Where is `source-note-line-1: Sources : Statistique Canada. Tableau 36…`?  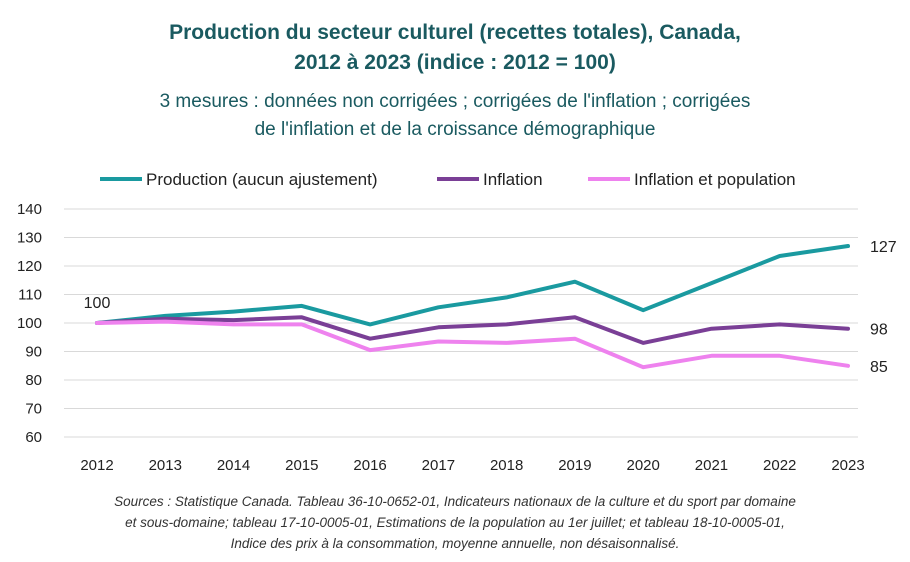
source-note-line-1: Sources : Statistique Canada. Tableau 36… is located at coordinates (455, 501).